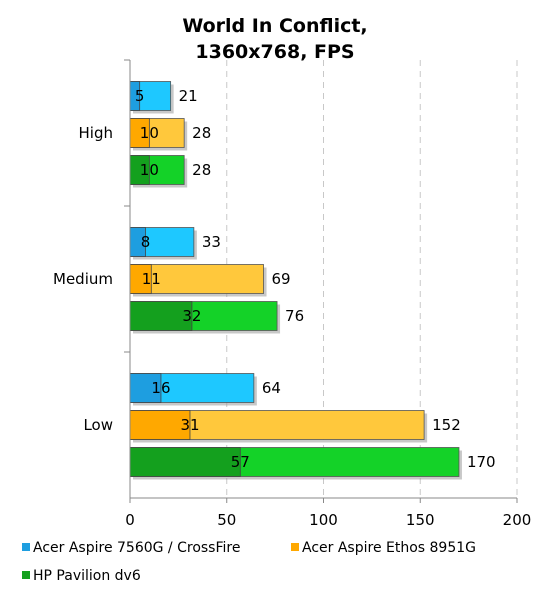 The height and width of the screenshot is (600, 550). What do you see at coordinates (130, 520) in the screenshot?
I see `x-tick-label-0: 0` at bounding box center [130, 520].